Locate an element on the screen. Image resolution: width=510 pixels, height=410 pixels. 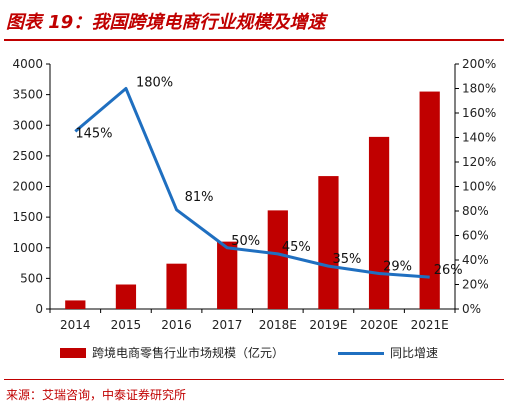
x-tick-label: 2014 is located at coordinates (75, 325).